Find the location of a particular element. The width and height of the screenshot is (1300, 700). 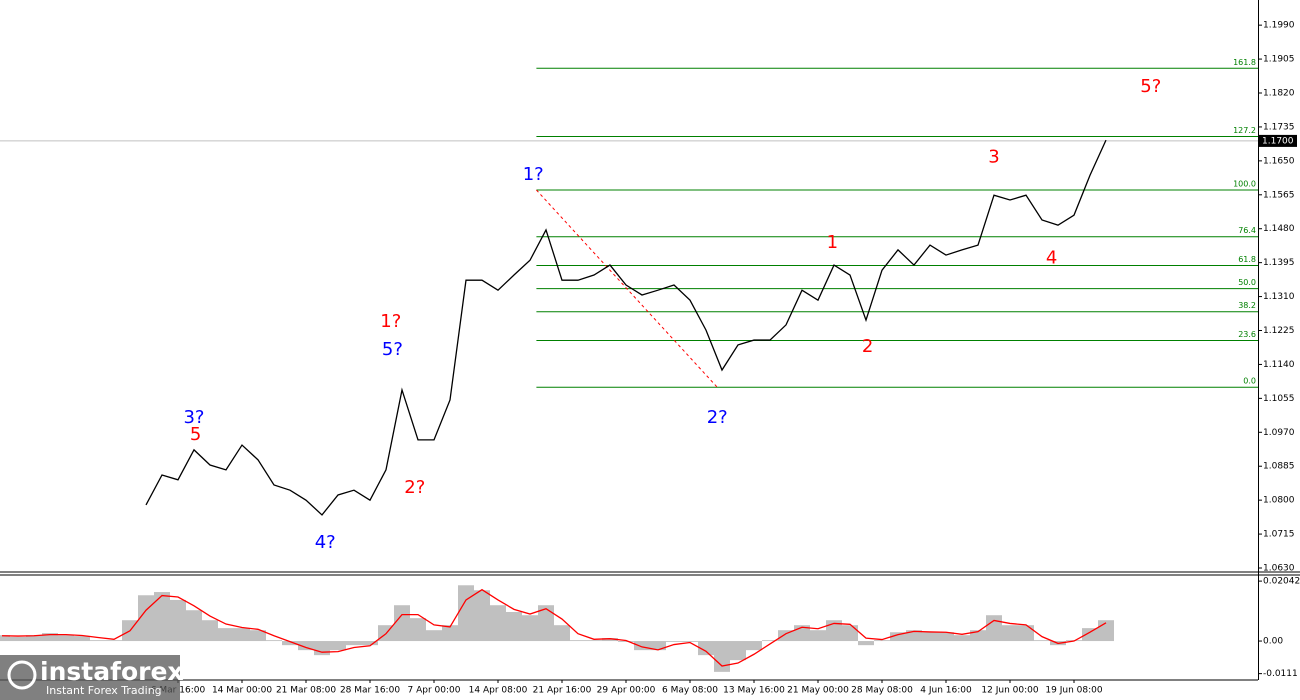

wave-label: 4 is located at coordinates (1051, 257).